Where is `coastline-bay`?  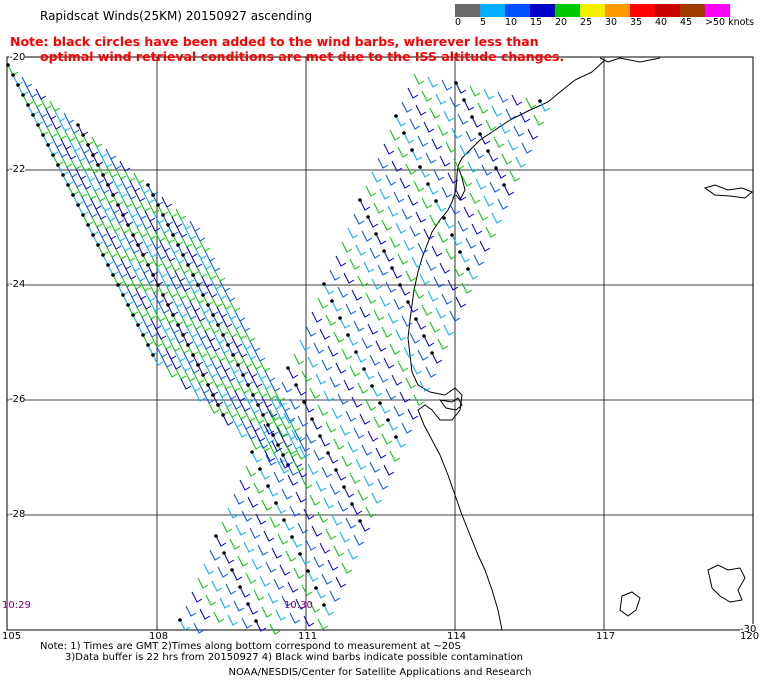 coastline-bay is located at coordinates (450, 404).